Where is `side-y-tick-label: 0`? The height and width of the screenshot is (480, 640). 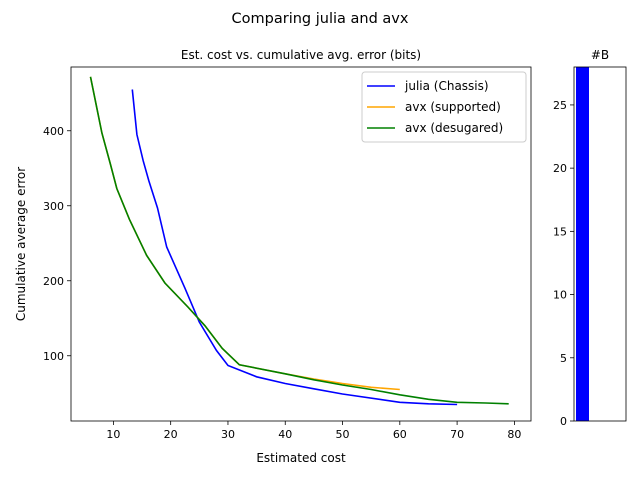
side-y-tick-label: 0 is located at coordinates (563, 421).